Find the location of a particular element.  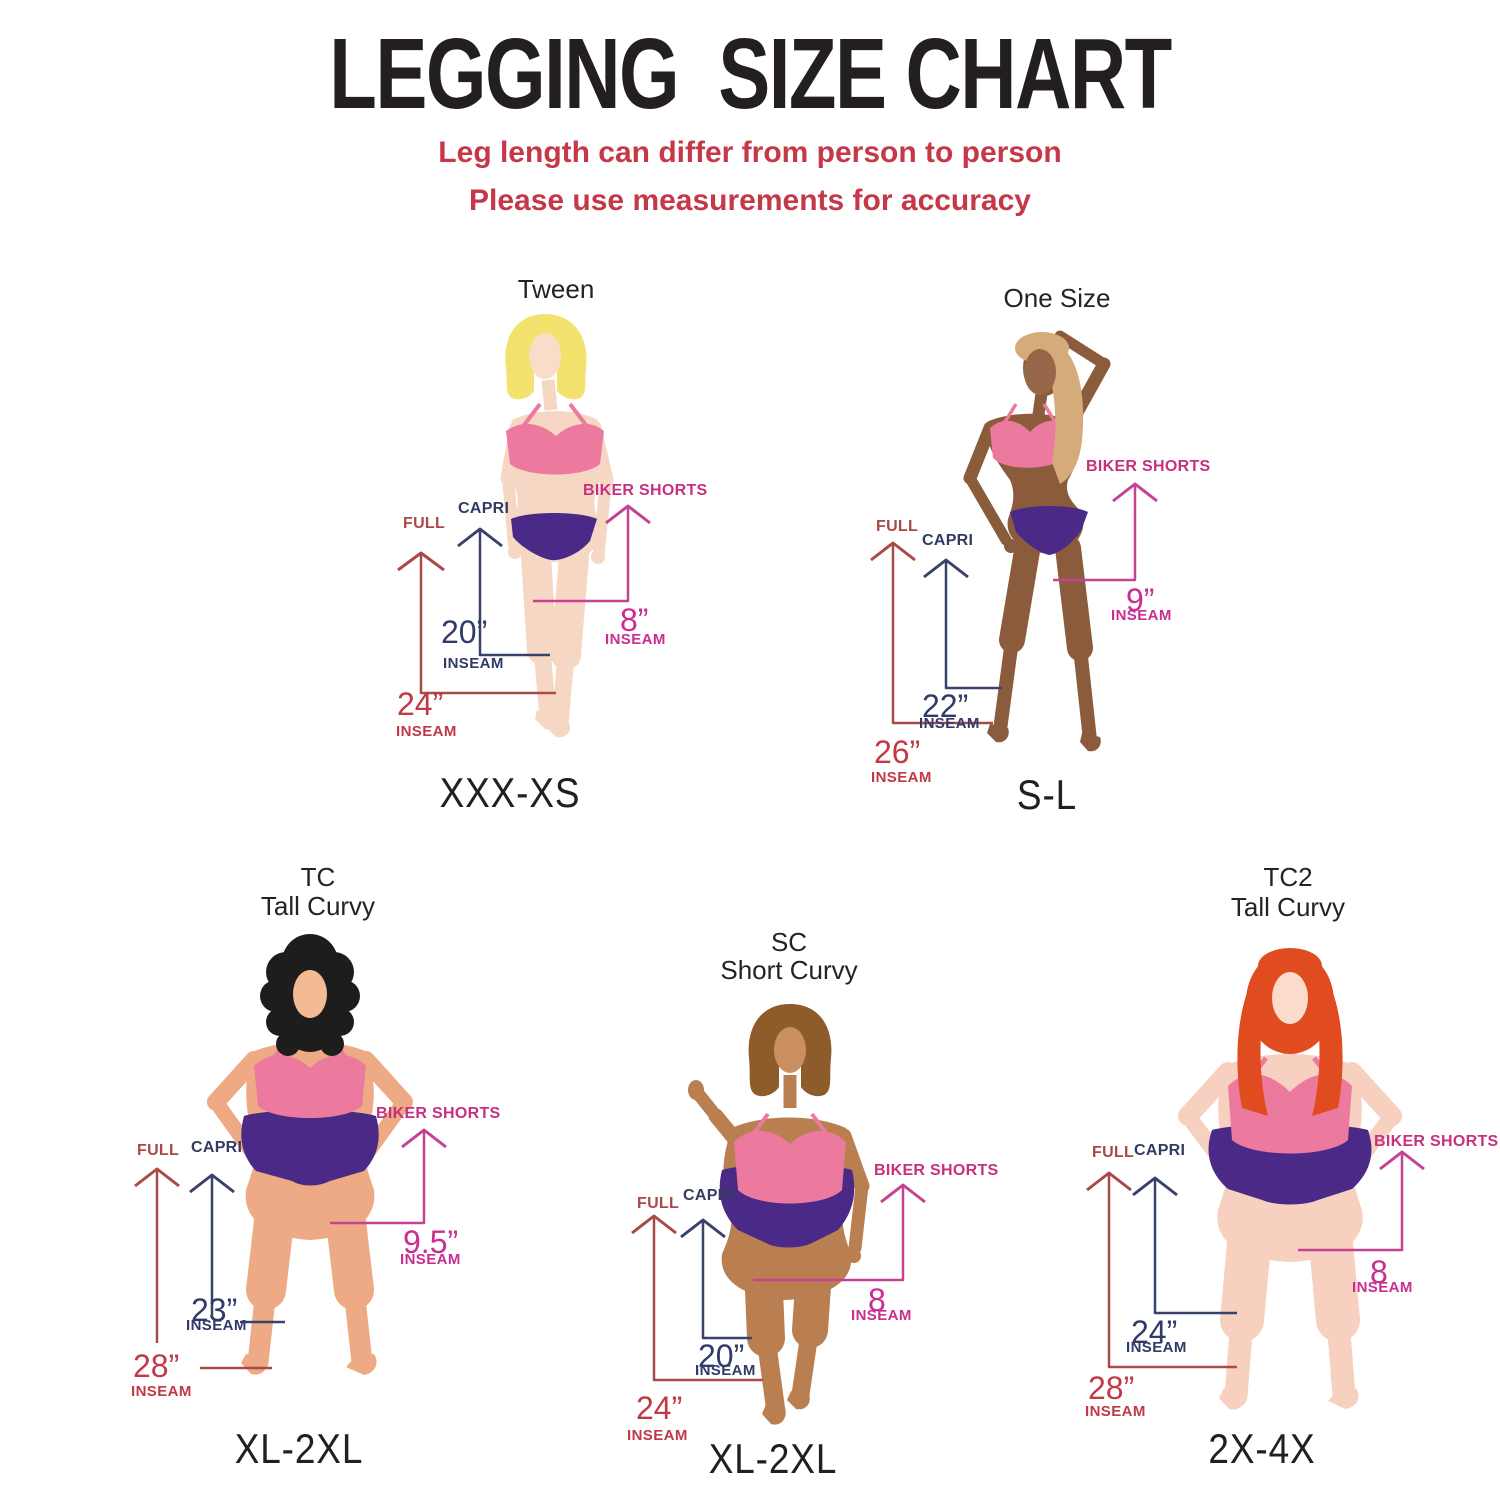

page-title: LEGGING SIZE CHART is located at coordinates (750, 74).